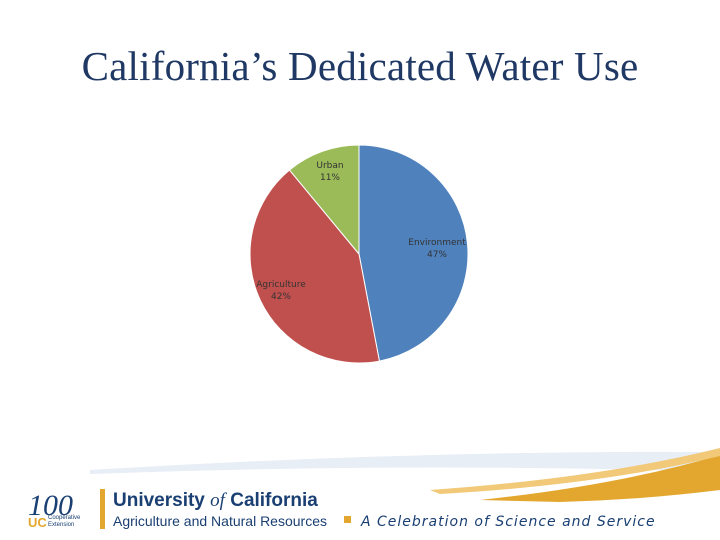 The width and height of the screenshot is (720, 540). What do you see at coordinates (329, 166) in the screenshot?
I see `pie-label-urban: Urban` at bounding box center [329, 166].